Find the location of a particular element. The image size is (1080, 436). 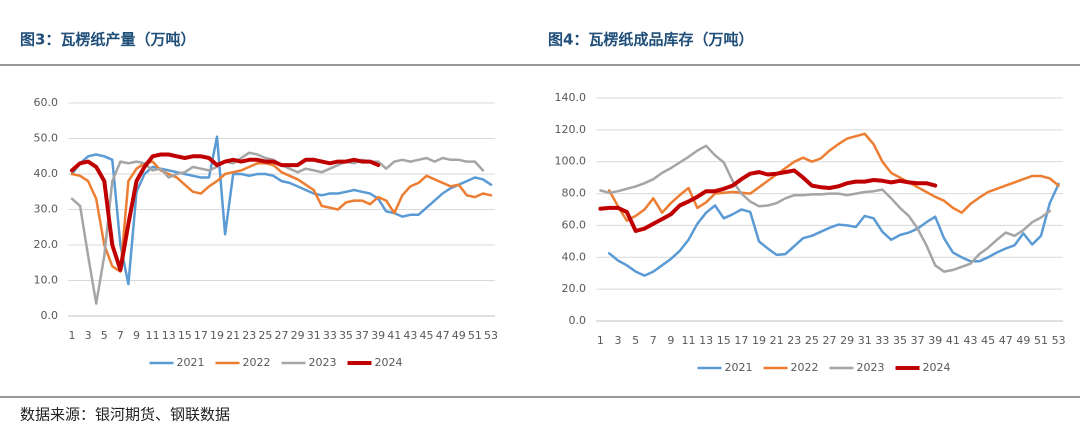

y-tick-label: 50.0 is located at coordinates (46, 138).